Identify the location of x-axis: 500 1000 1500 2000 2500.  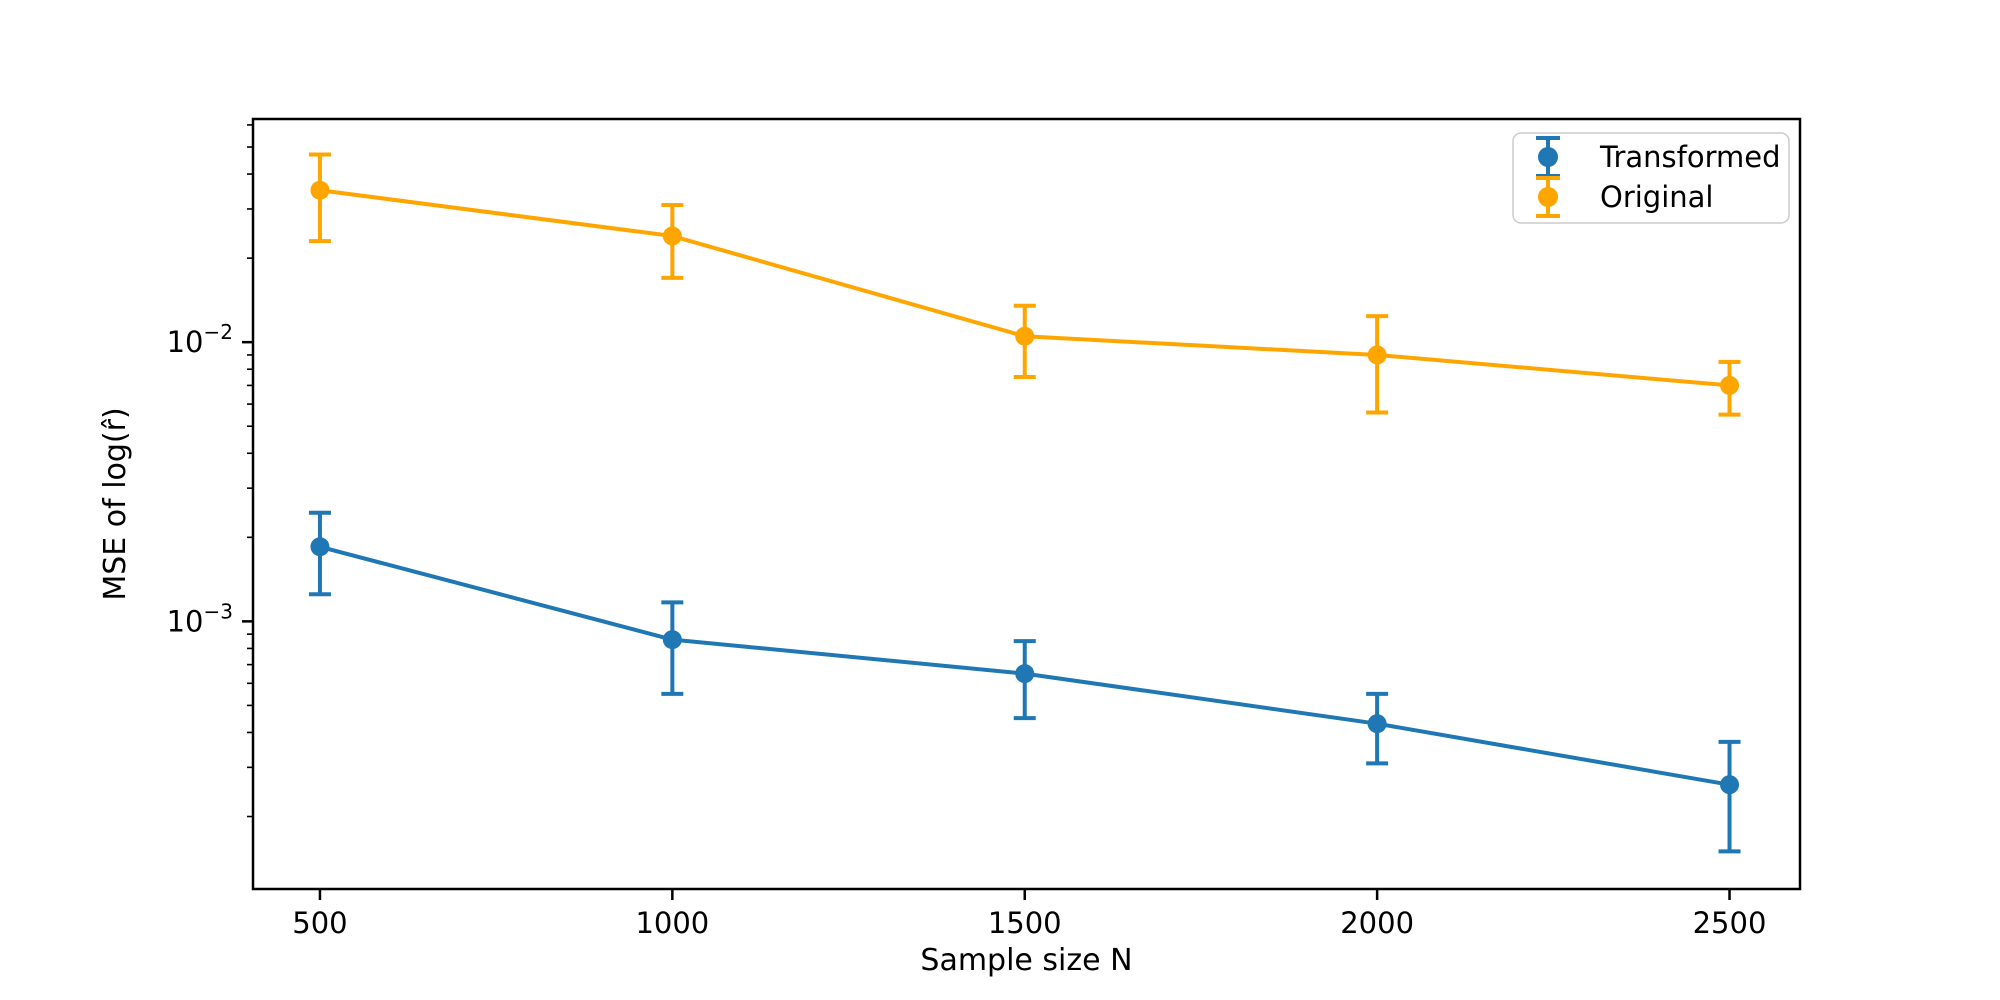
(1029, 914).